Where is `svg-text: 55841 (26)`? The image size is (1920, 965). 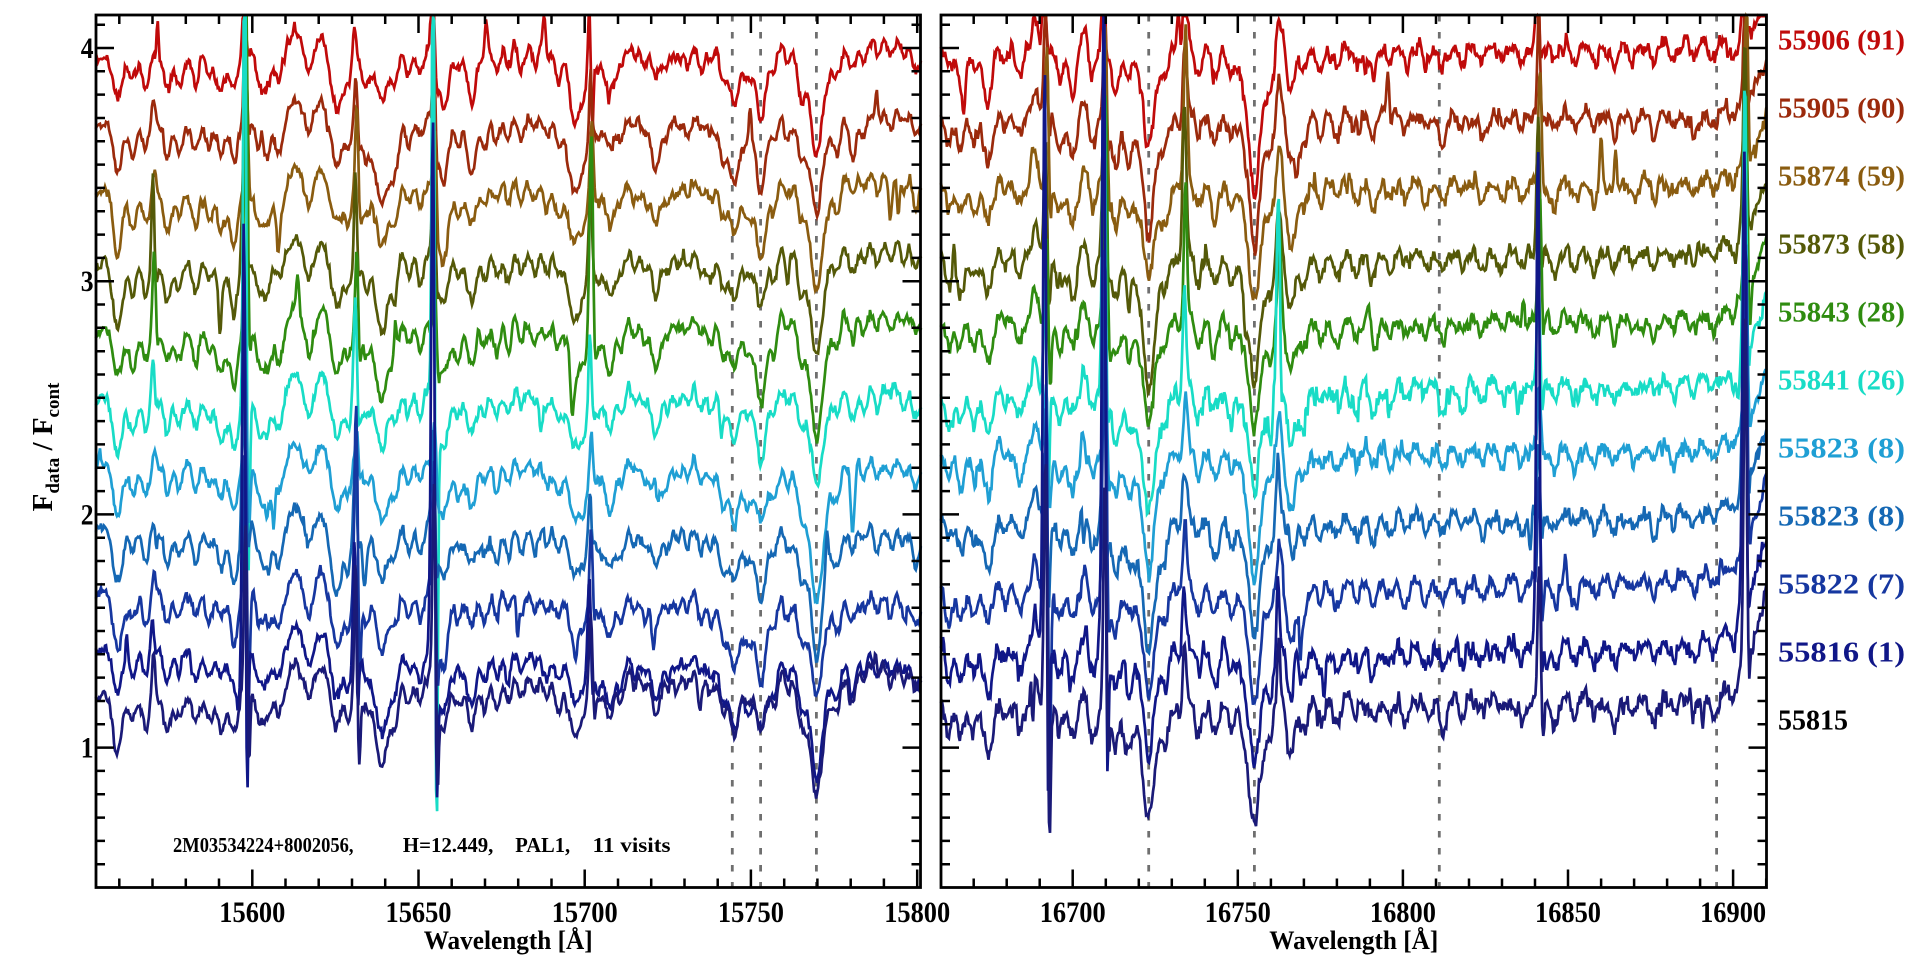 svg-text: 55841 (26) is located at coordinates (1841, 381).